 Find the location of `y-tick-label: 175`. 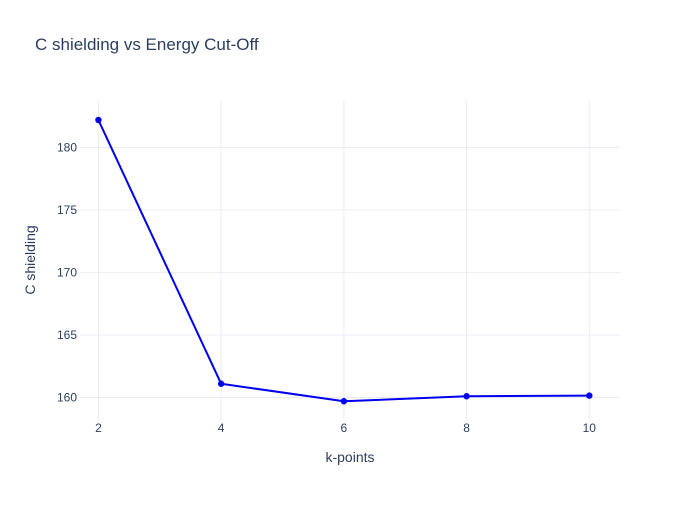

y-tick-label: 175 is located at coordinates (67, 210).